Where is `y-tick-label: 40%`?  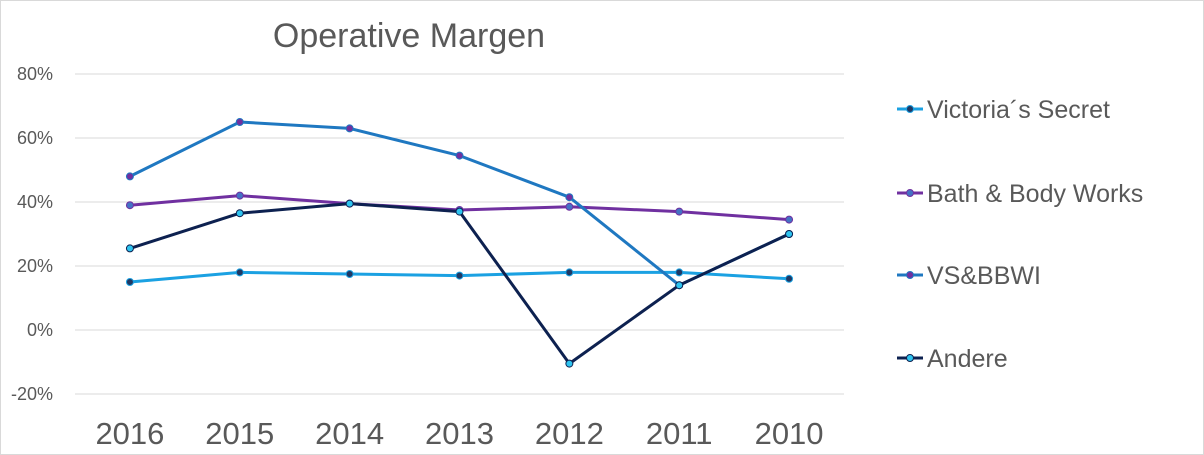
y-tick-label: 40% is located at coordinates (35, 202).